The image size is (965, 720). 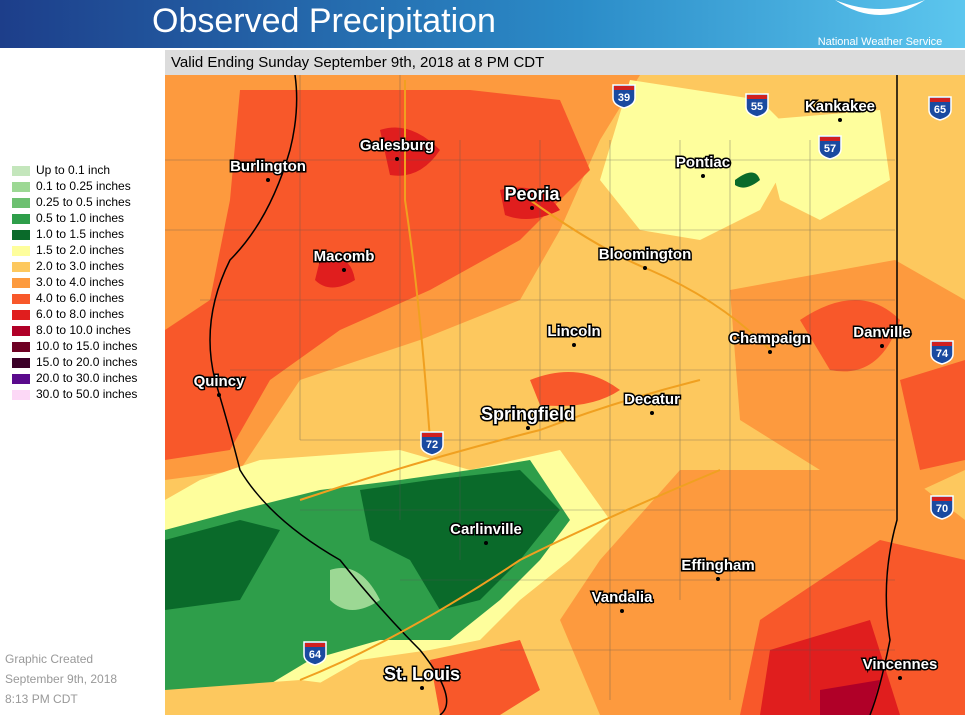 What do you see at coordinates (900, 664) in the screenshot?
I see `city-label: Vincennes` at bounding box center [900, 664].